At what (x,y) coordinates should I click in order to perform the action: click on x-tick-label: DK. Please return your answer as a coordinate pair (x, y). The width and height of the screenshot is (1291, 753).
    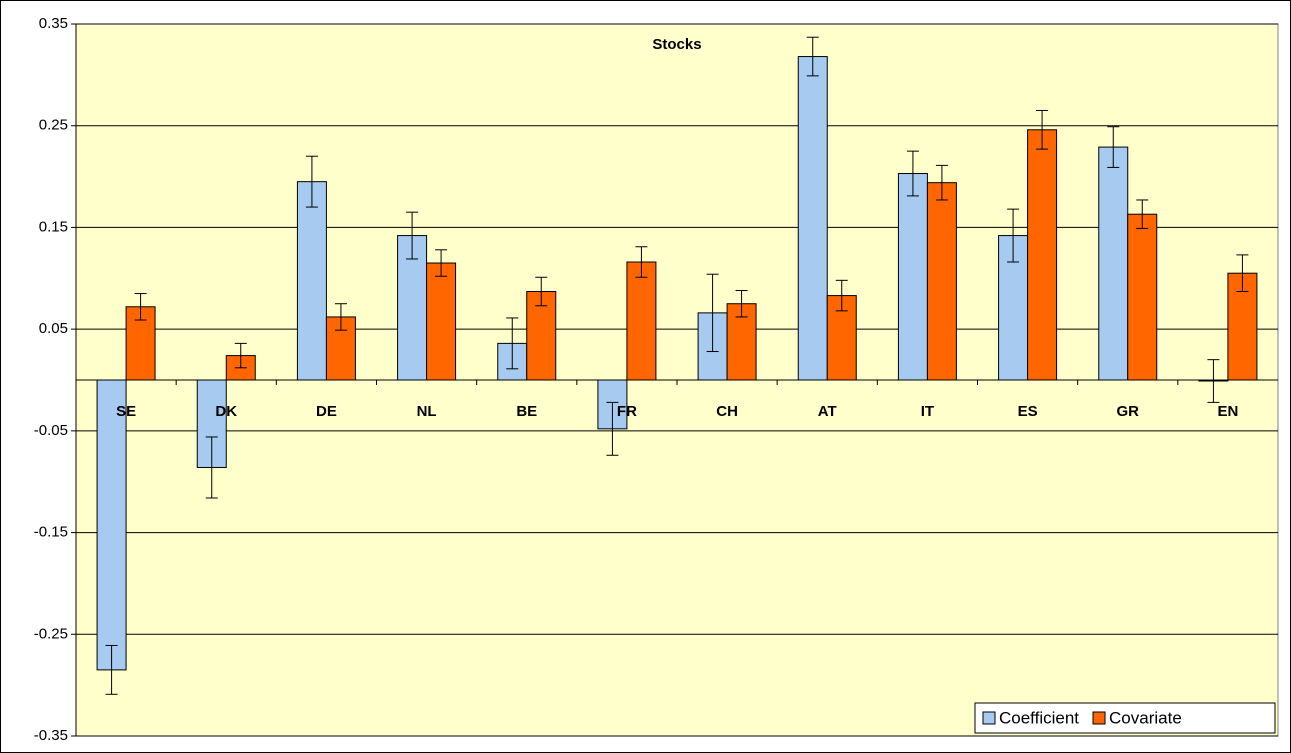
    Looking at the image, I should click on (226, 411).